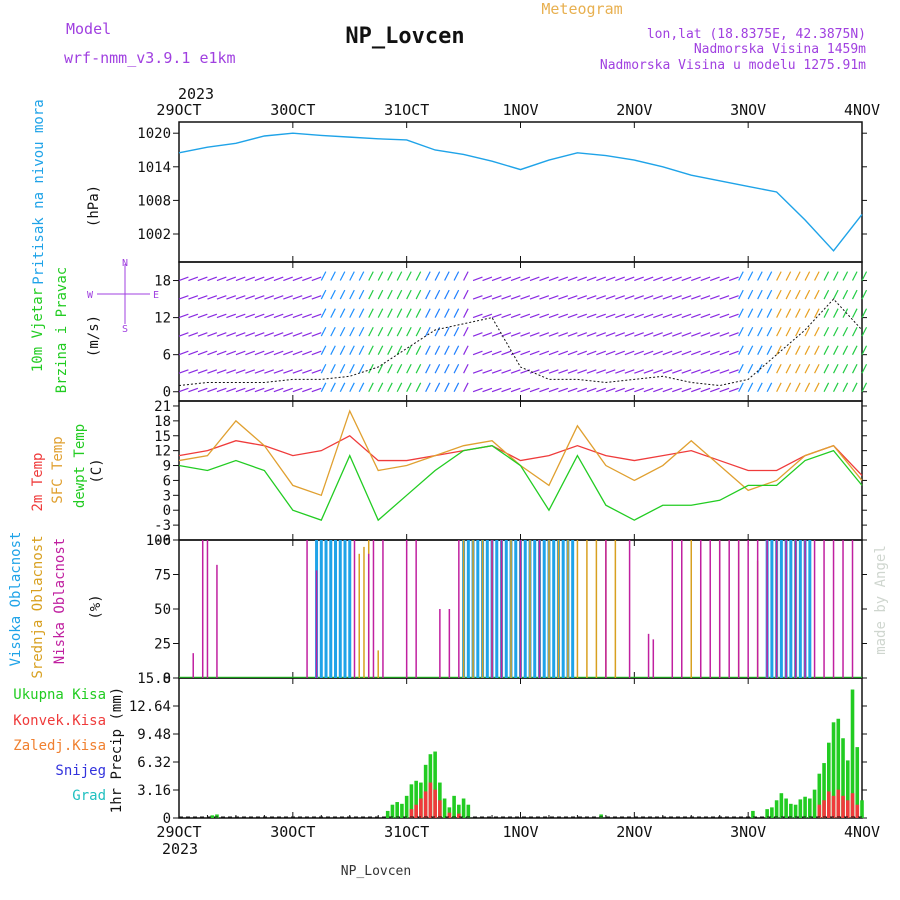  Describe the element at coordinates (154, 735) in the screenshot. I see `precip-y-tick-label: 9.48` at that location.